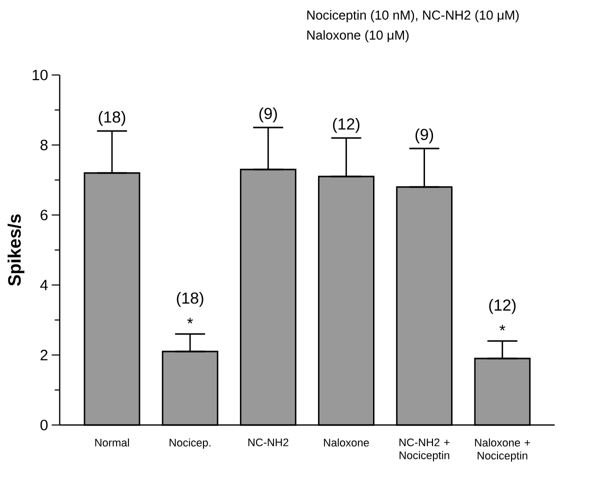 Image resolution: width=610 pixels, height=483 pixels. What do you see at coordinates (268, 442) in the screenshot?
I see `x-tick-label: NC-NH2` at bounding box center [268, 442].